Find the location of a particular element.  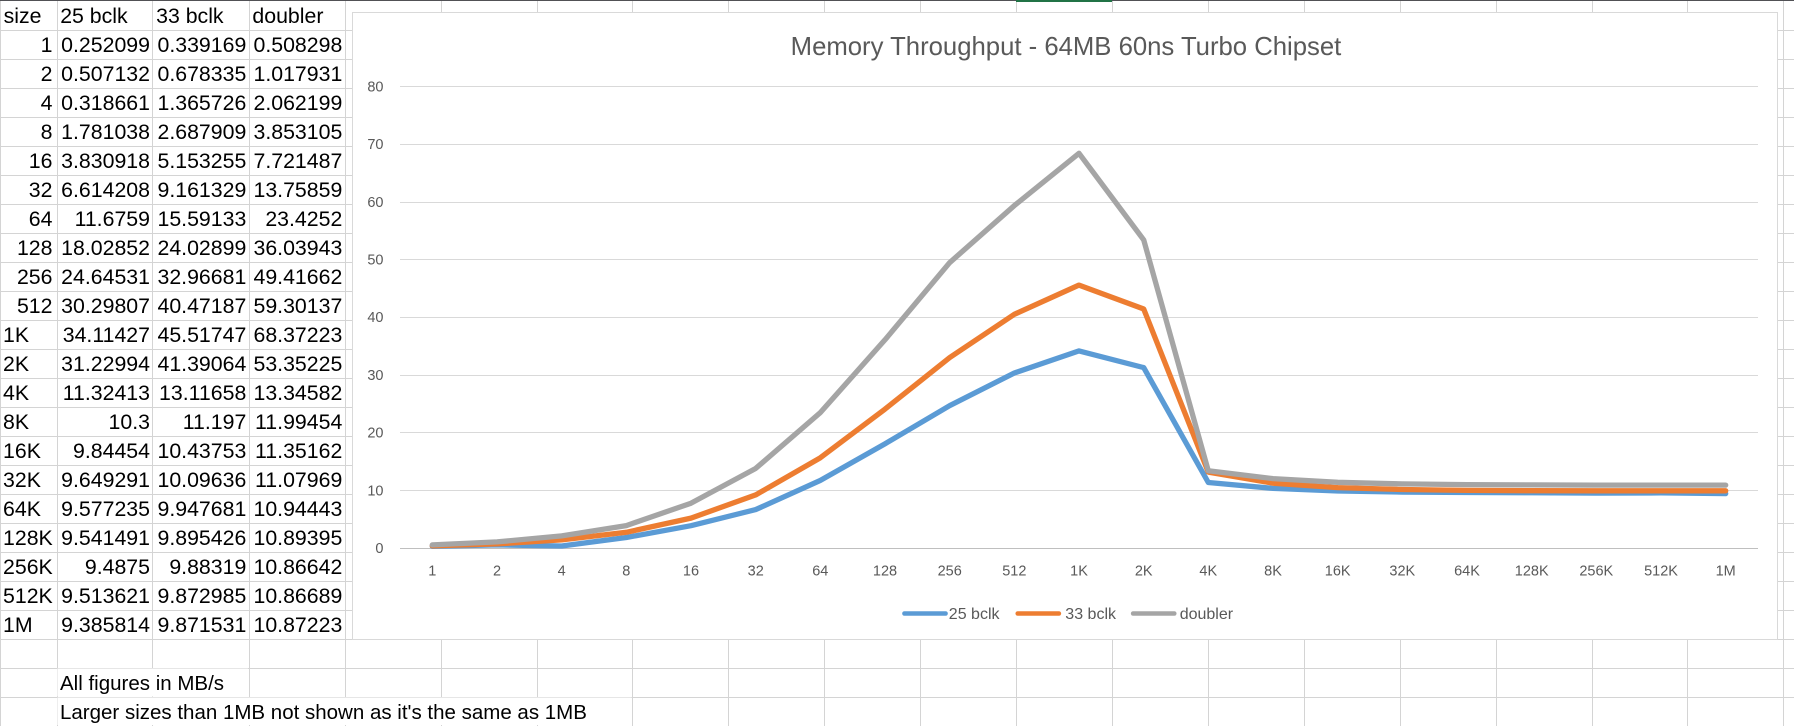

svg-text: 256 is located at coordinates (950, 572).